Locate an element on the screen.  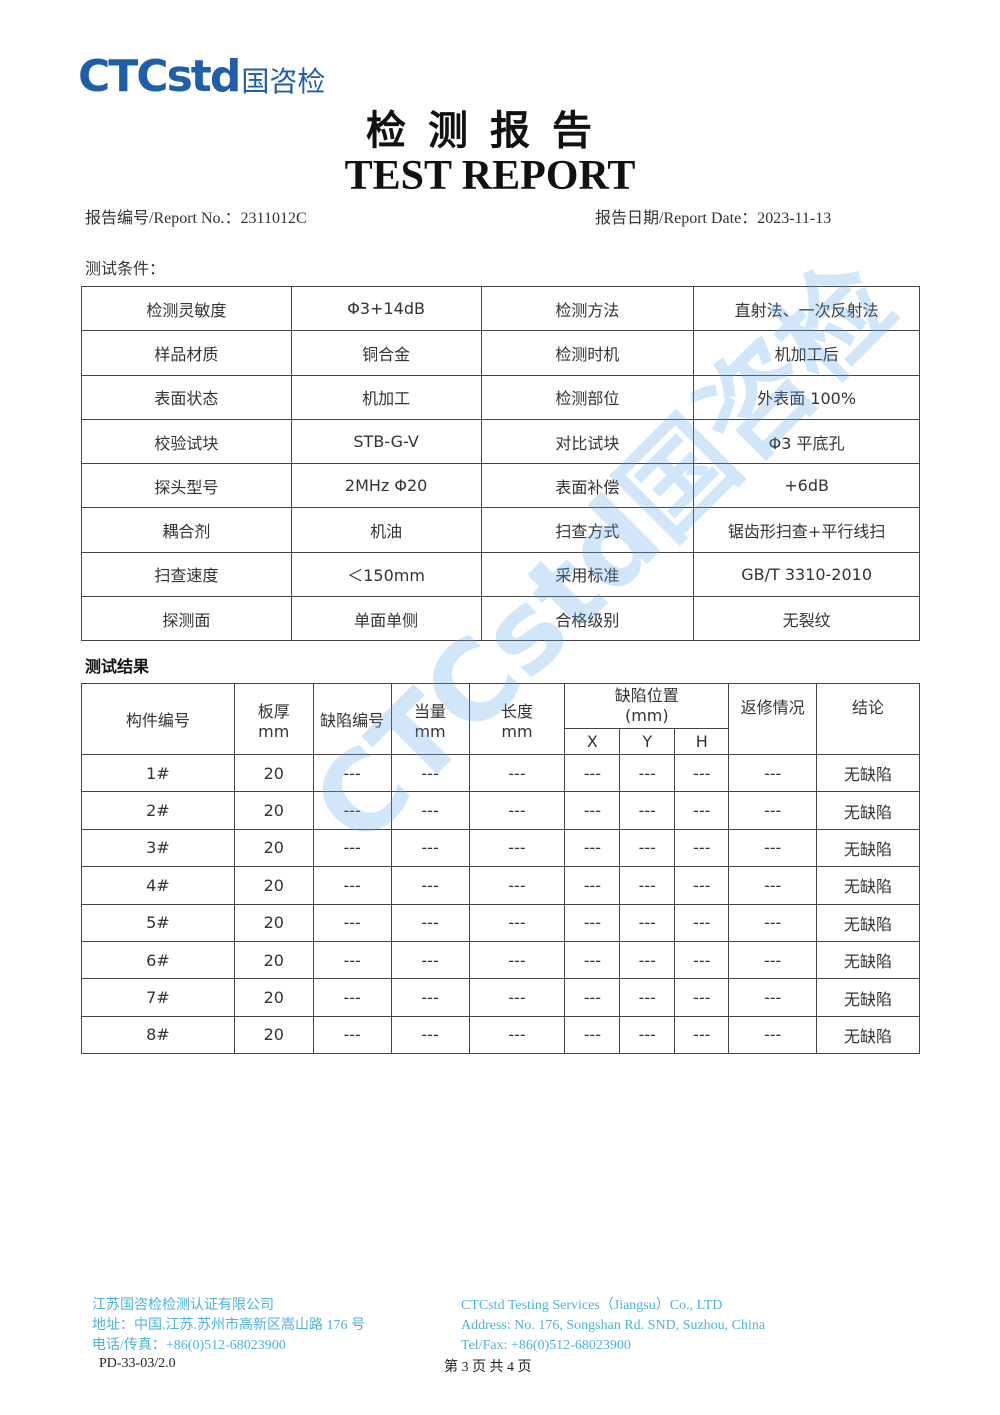
condition-value: ＜150mm is located at coordinates (386, 574).